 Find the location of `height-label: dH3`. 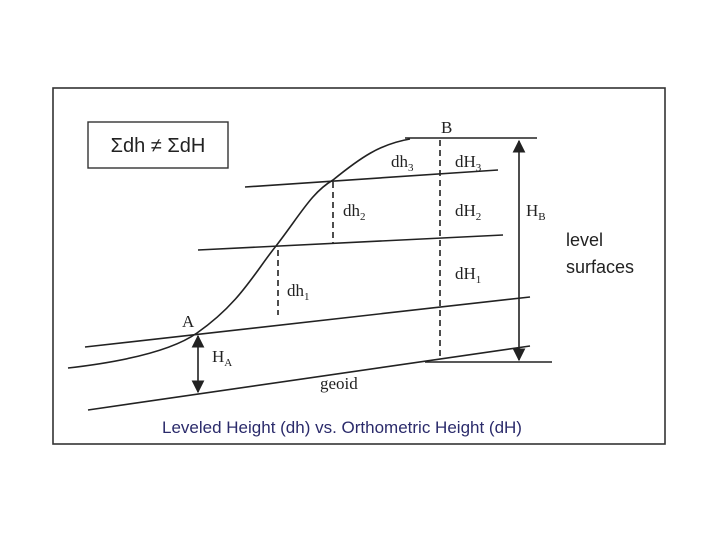

height-label: dH3 is located at coordinates (468, 163).